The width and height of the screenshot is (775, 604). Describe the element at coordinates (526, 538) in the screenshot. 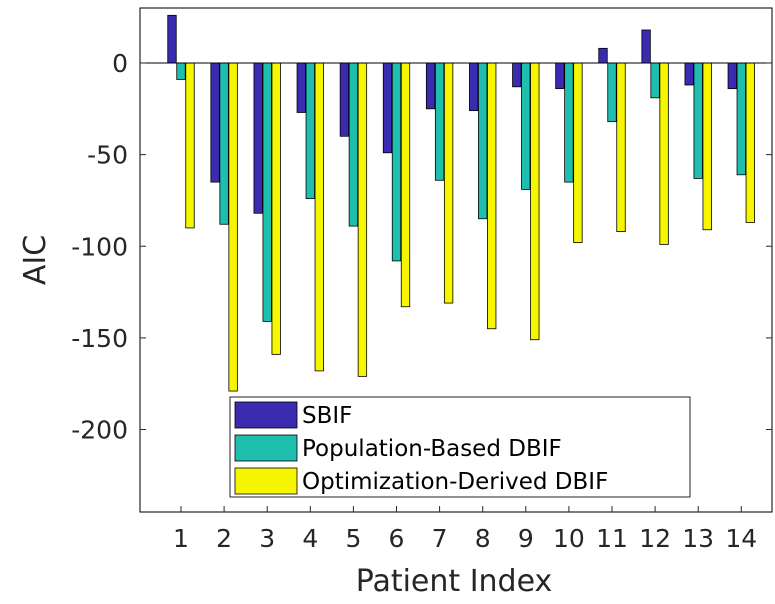

I see `x-tick-label: 9` at that location.